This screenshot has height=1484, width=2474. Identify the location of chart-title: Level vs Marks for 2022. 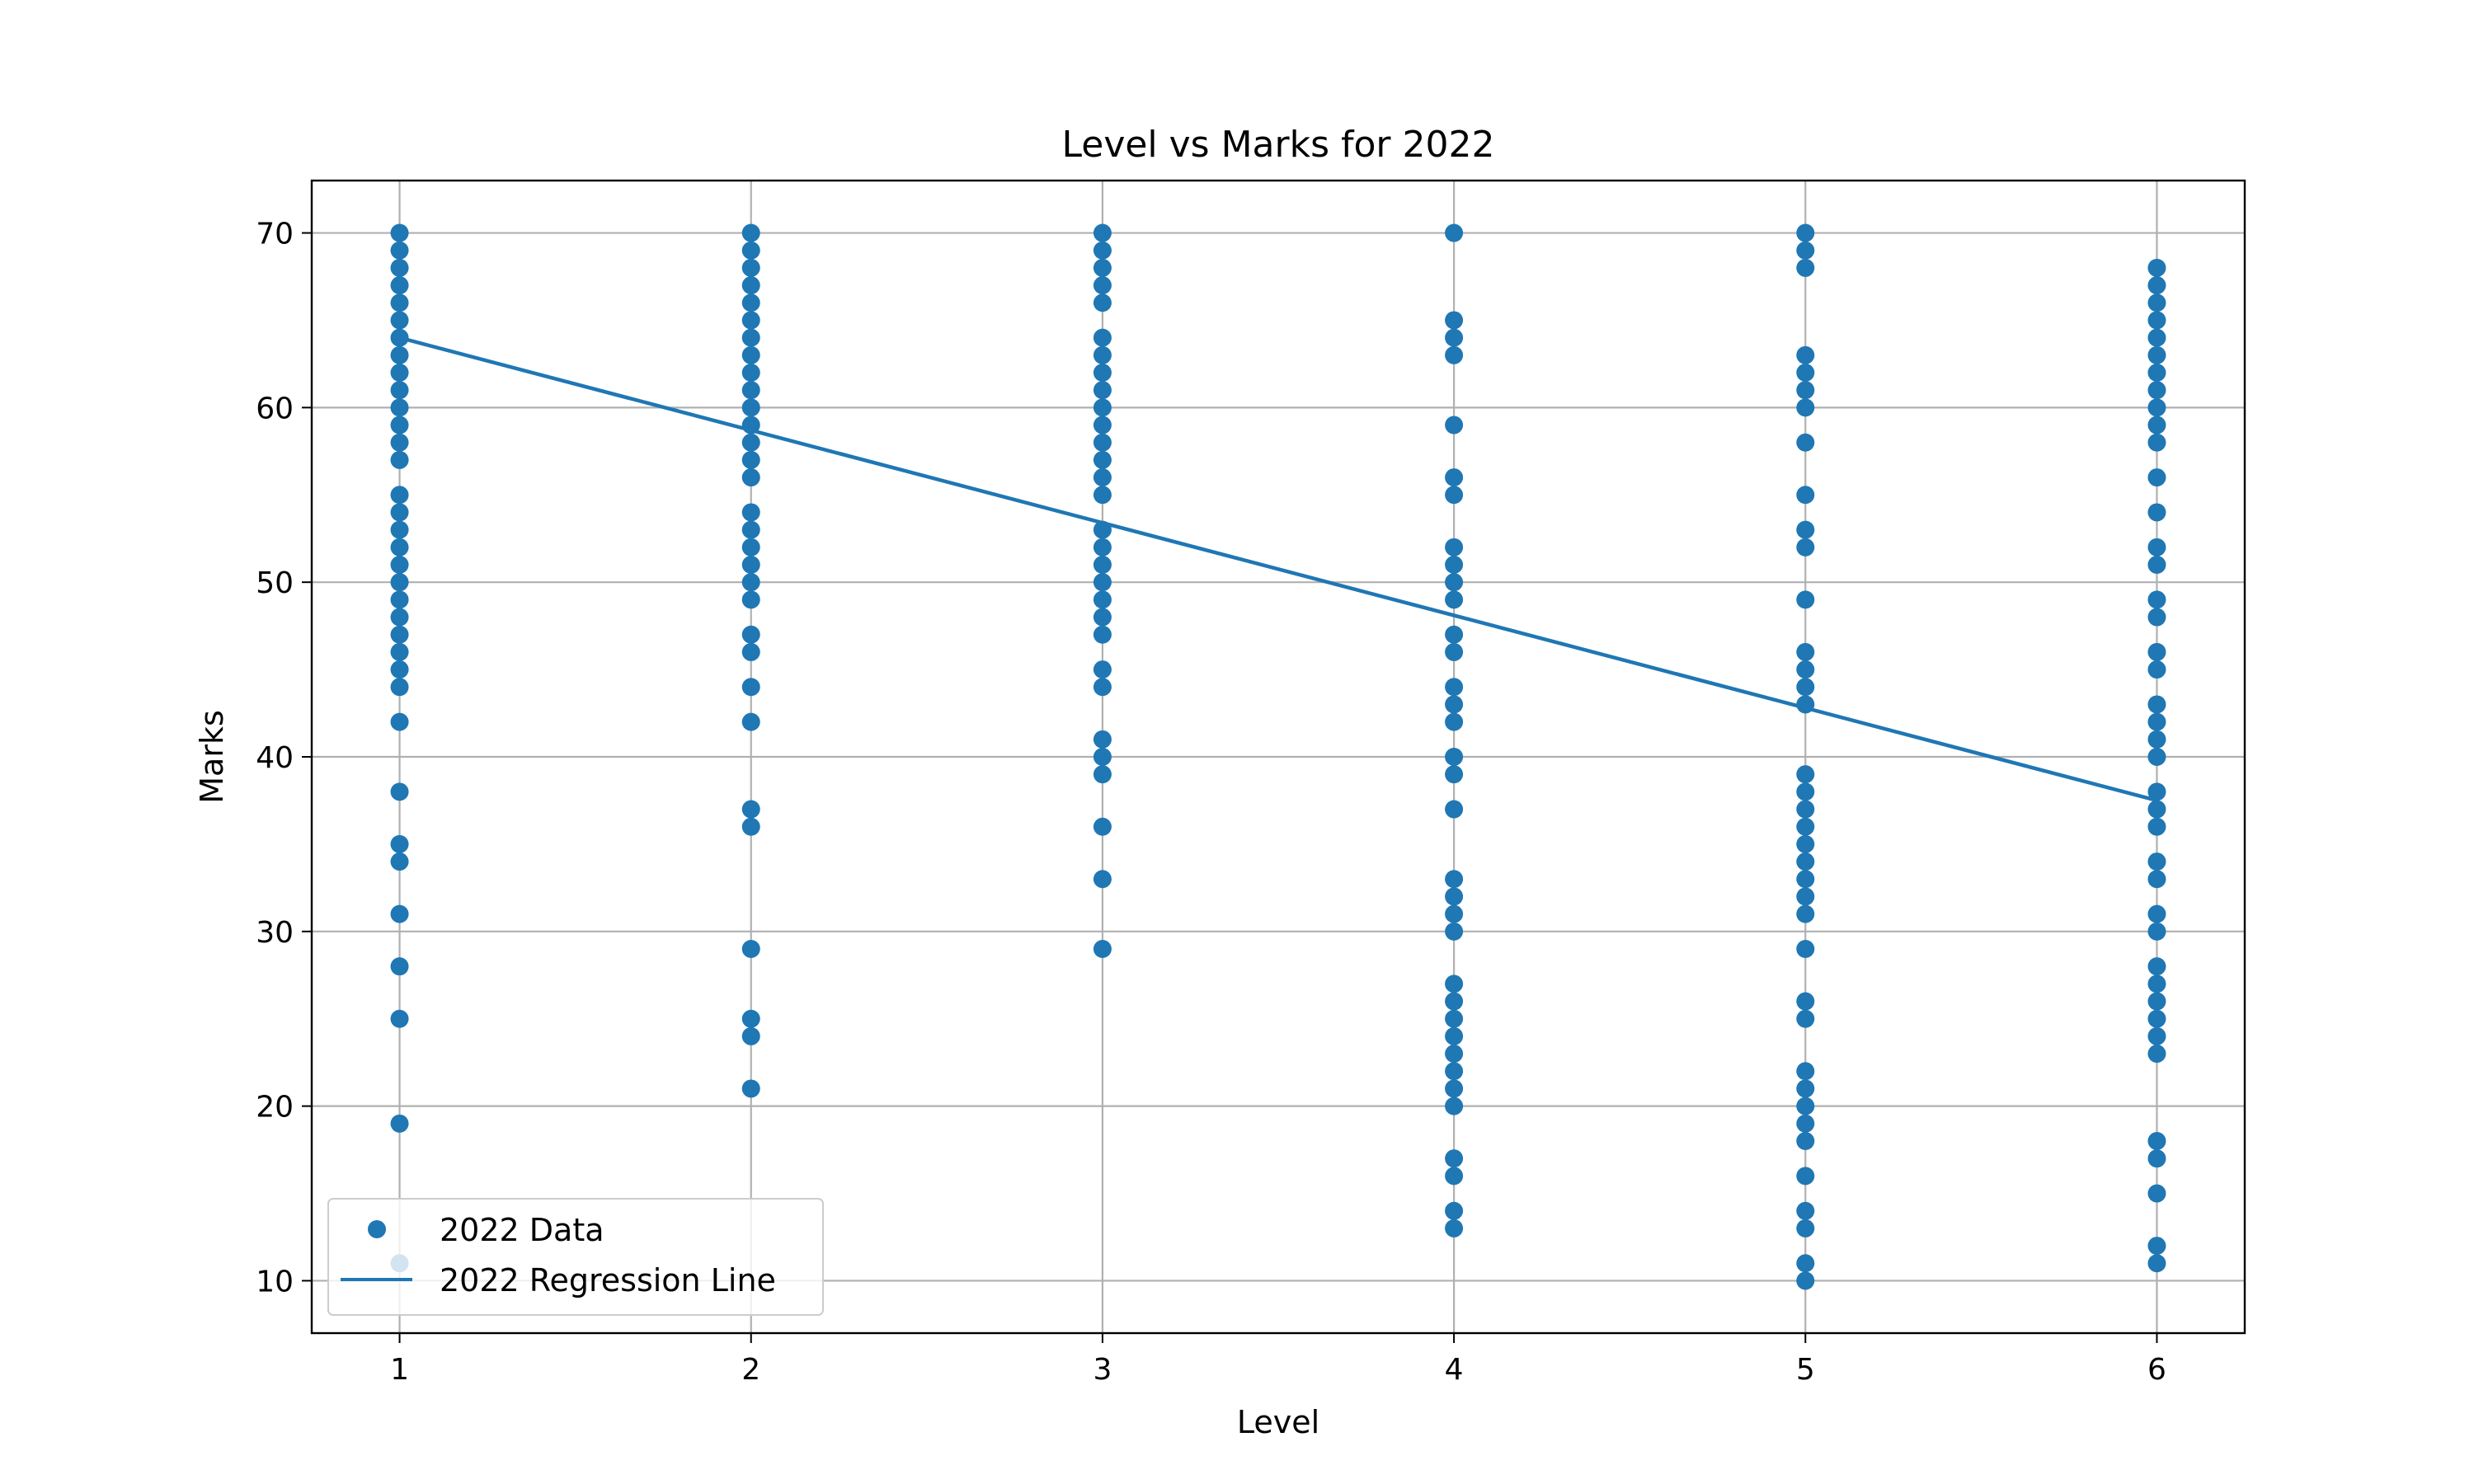
(1278, 145).